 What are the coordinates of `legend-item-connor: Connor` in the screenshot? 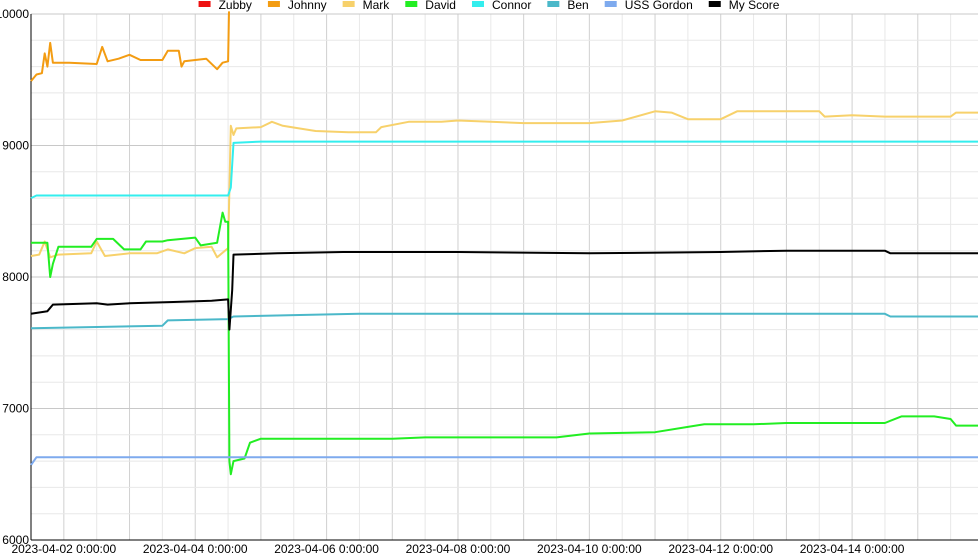 It's located at (501, 6).